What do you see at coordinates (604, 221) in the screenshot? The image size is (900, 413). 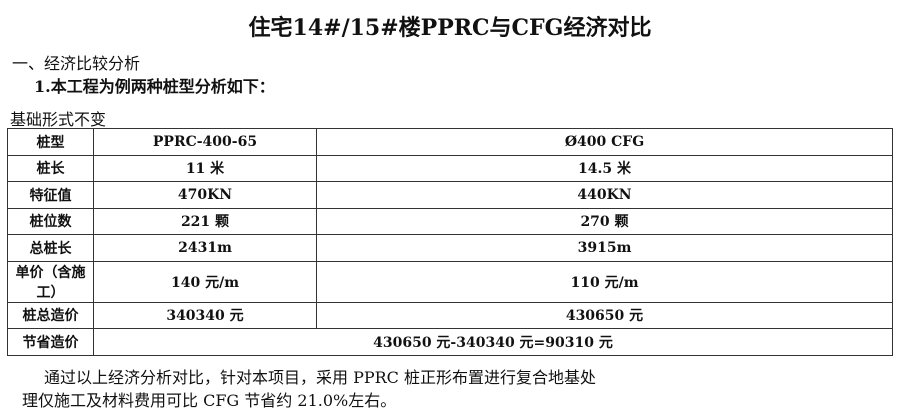 I see `table-cell: 270 颗` at bounding box center [604, 221].